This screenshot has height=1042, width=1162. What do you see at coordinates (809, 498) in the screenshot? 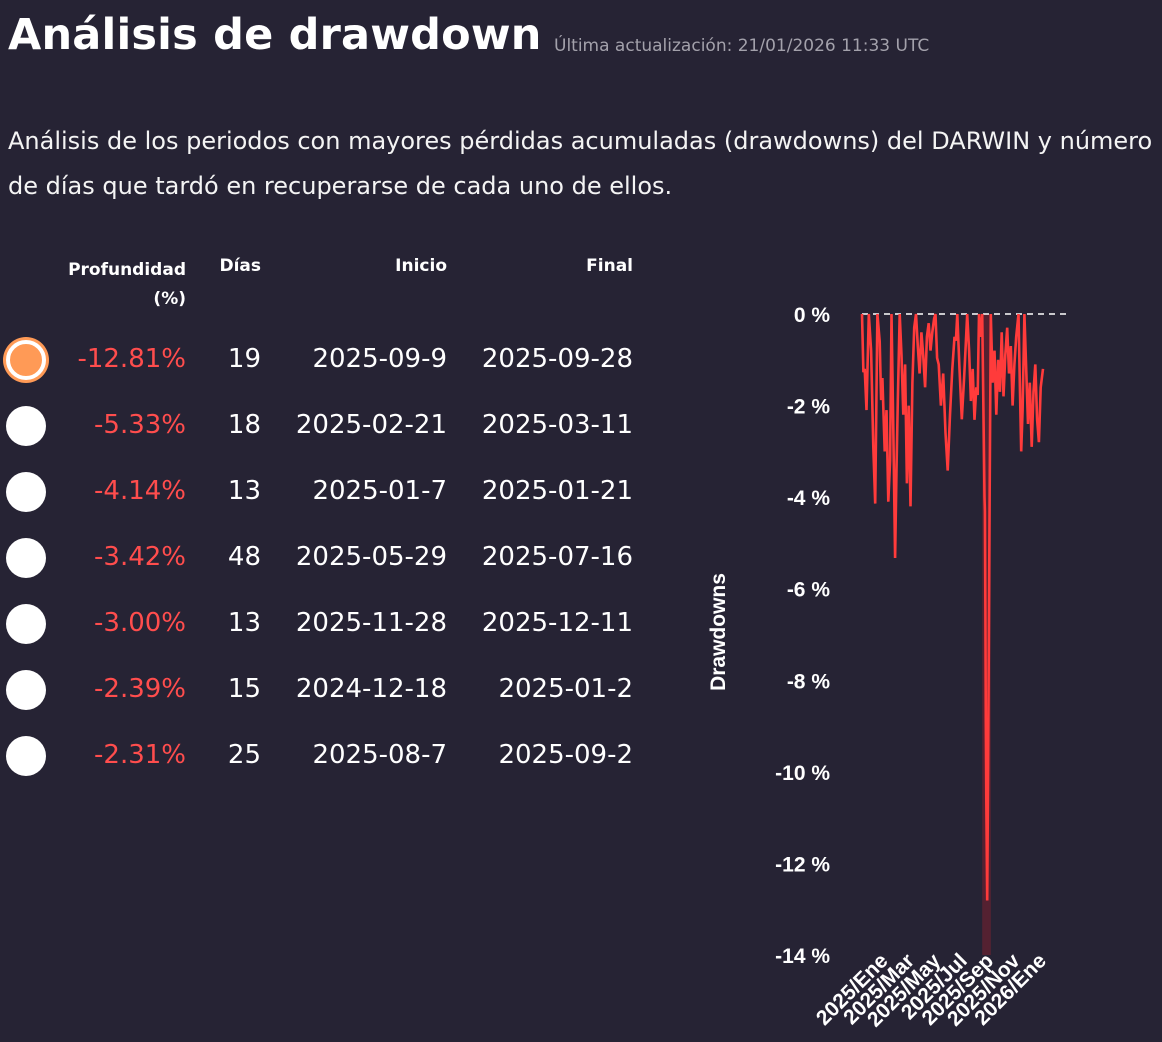
I see `y-tick-label: -4 %` at bounding box center [809, 498].